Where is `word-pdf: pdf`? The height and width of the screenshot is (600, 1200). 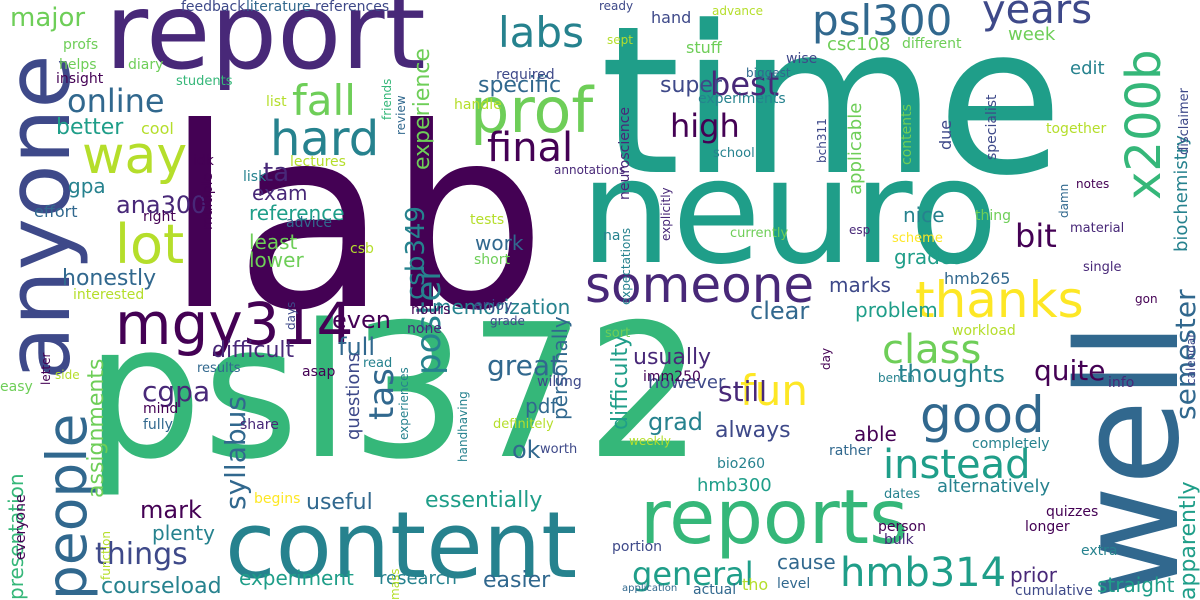
word-pdf: pdf is located at coordinates (541, 406).